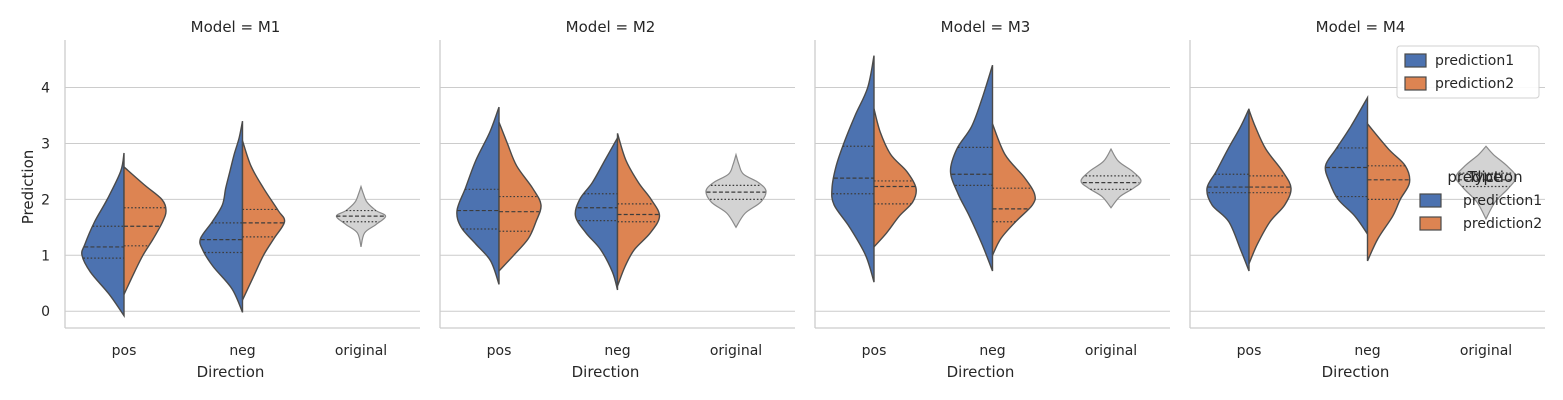  Describe the element at coordinates (1361, 27) in the screenshot. I see `facet-title: Model = M4` at that location.